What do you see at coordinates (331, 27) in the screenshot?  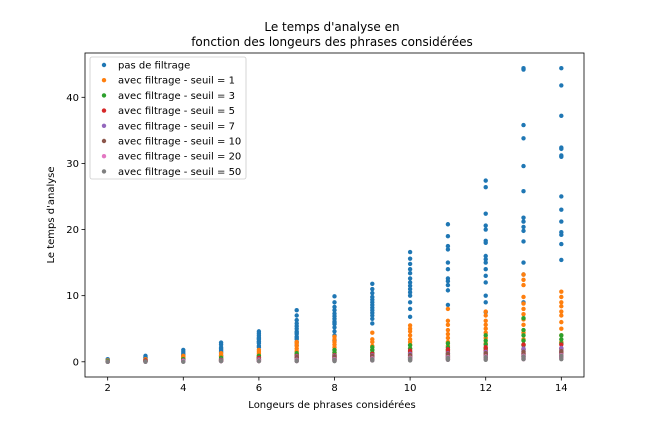 I see `chart-title-line-1: Le temps d'analyse en` at bounding box center [331, 27].